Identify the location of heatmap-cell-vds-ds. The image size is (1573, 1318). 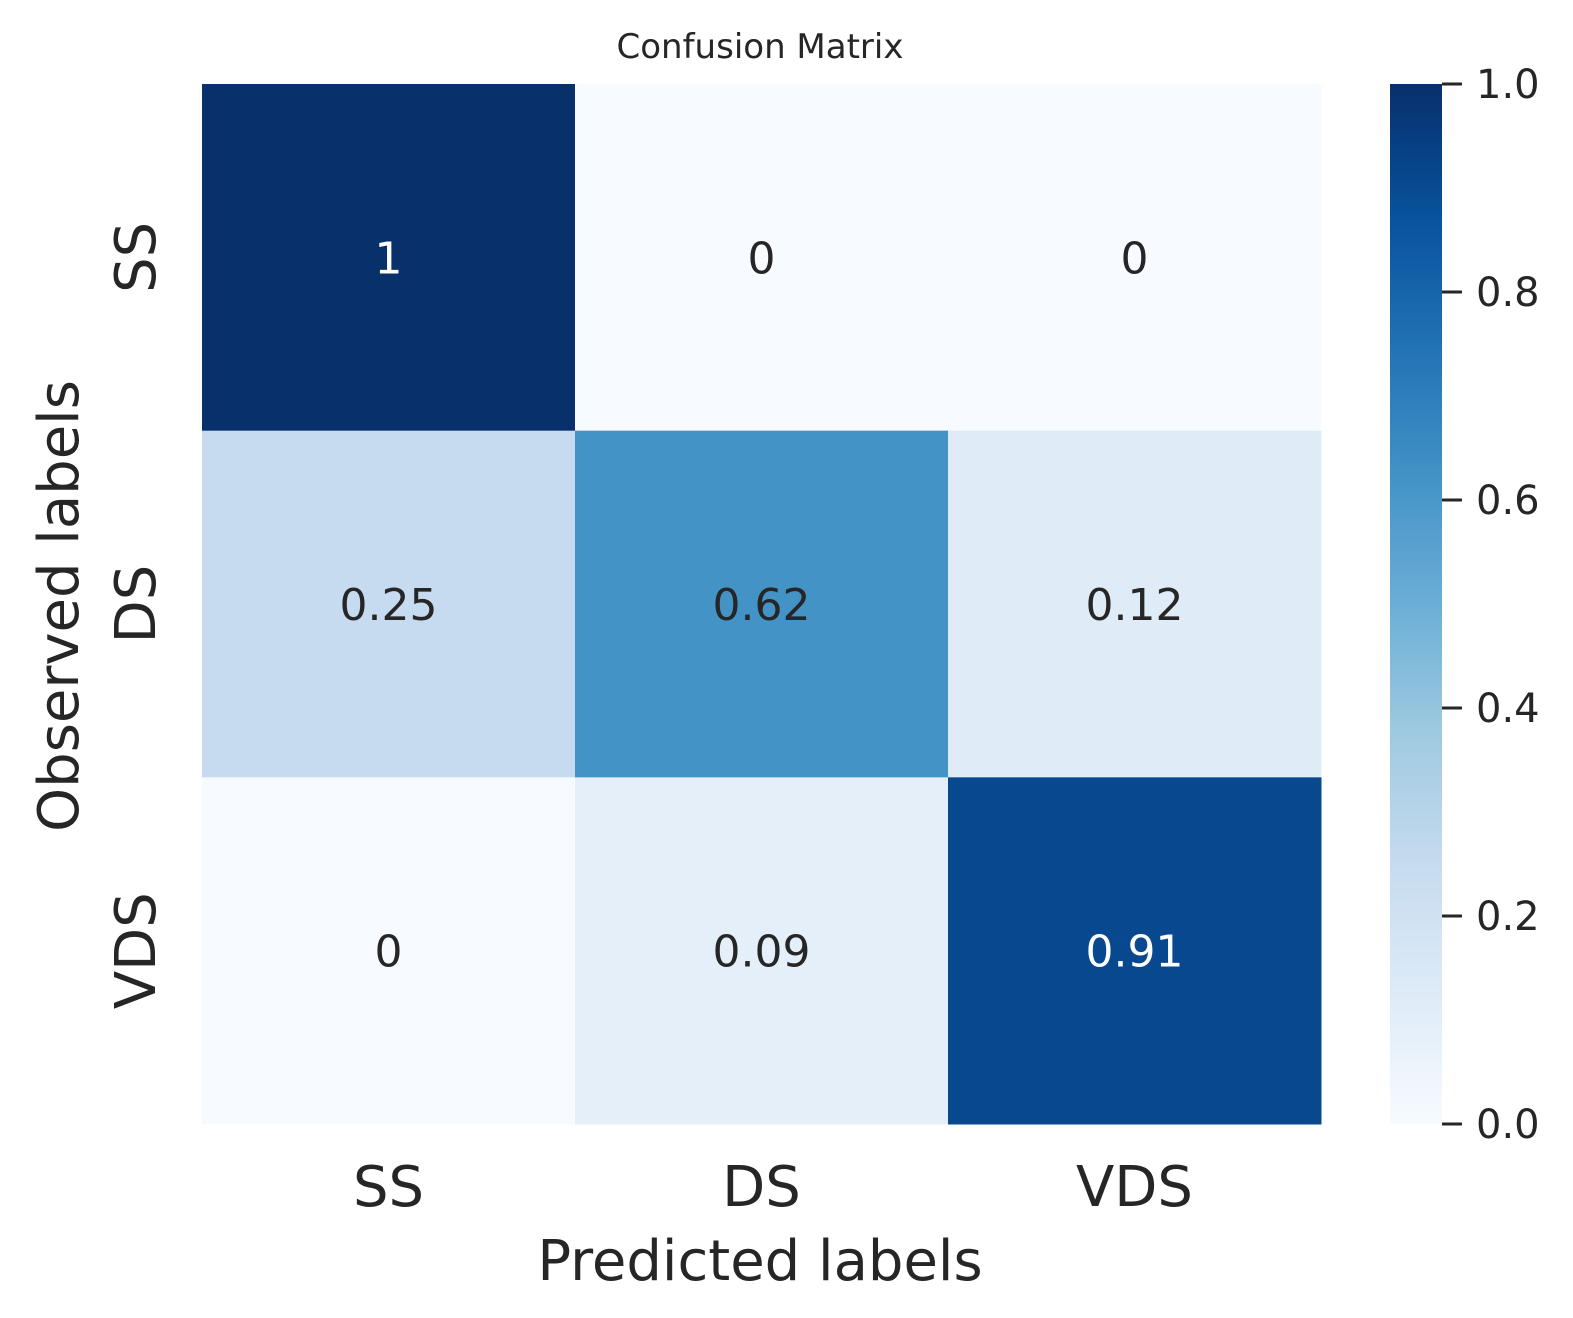
(762, 951).